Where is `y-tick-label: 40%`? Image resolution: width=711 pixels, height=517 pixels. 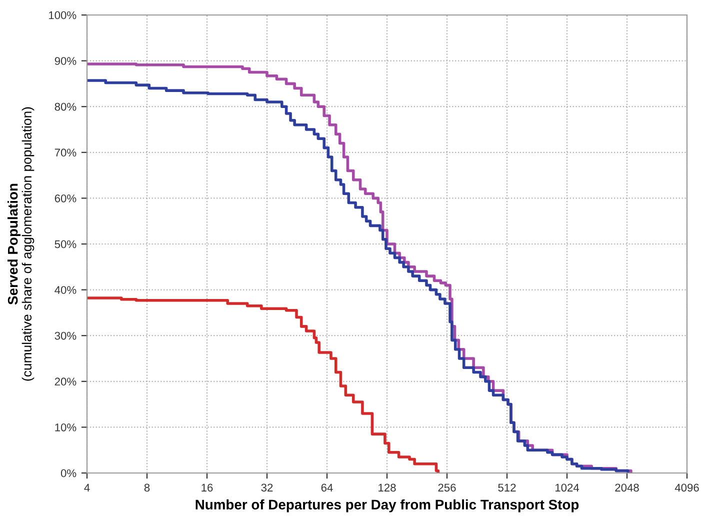 y-tick-label: 40% is located at coordinates (65, 290).